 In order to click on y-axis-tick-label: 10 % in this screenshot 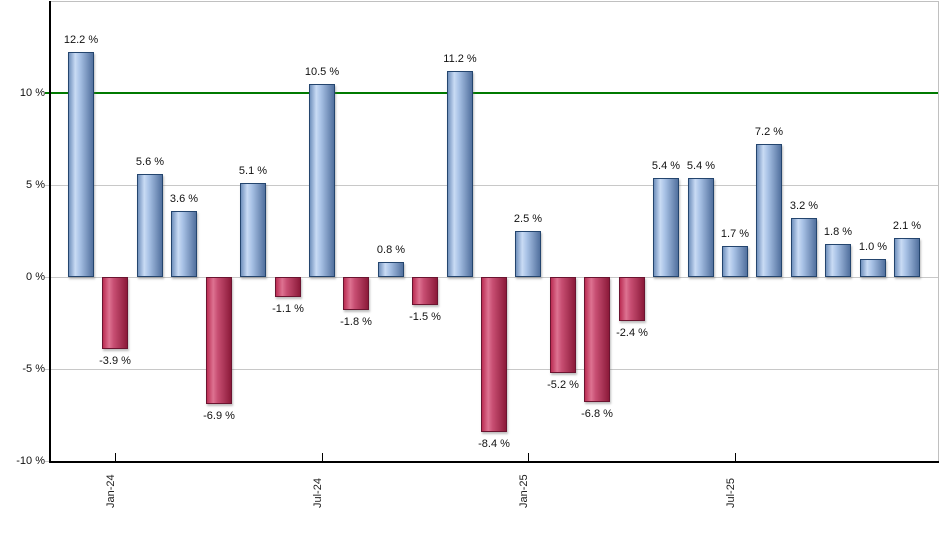, I will do `click(32, 93)`.